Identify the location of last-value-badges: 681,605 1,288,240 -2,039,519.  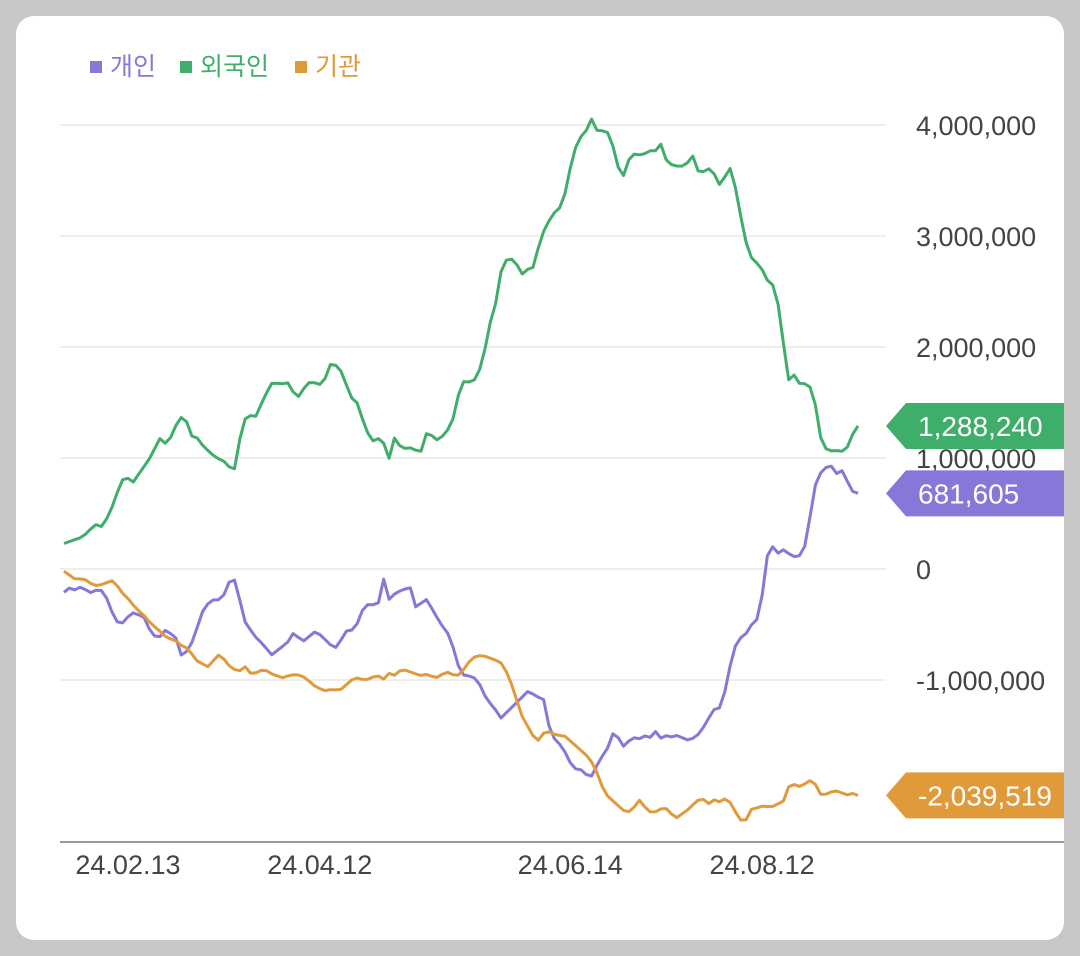
(975, 611).